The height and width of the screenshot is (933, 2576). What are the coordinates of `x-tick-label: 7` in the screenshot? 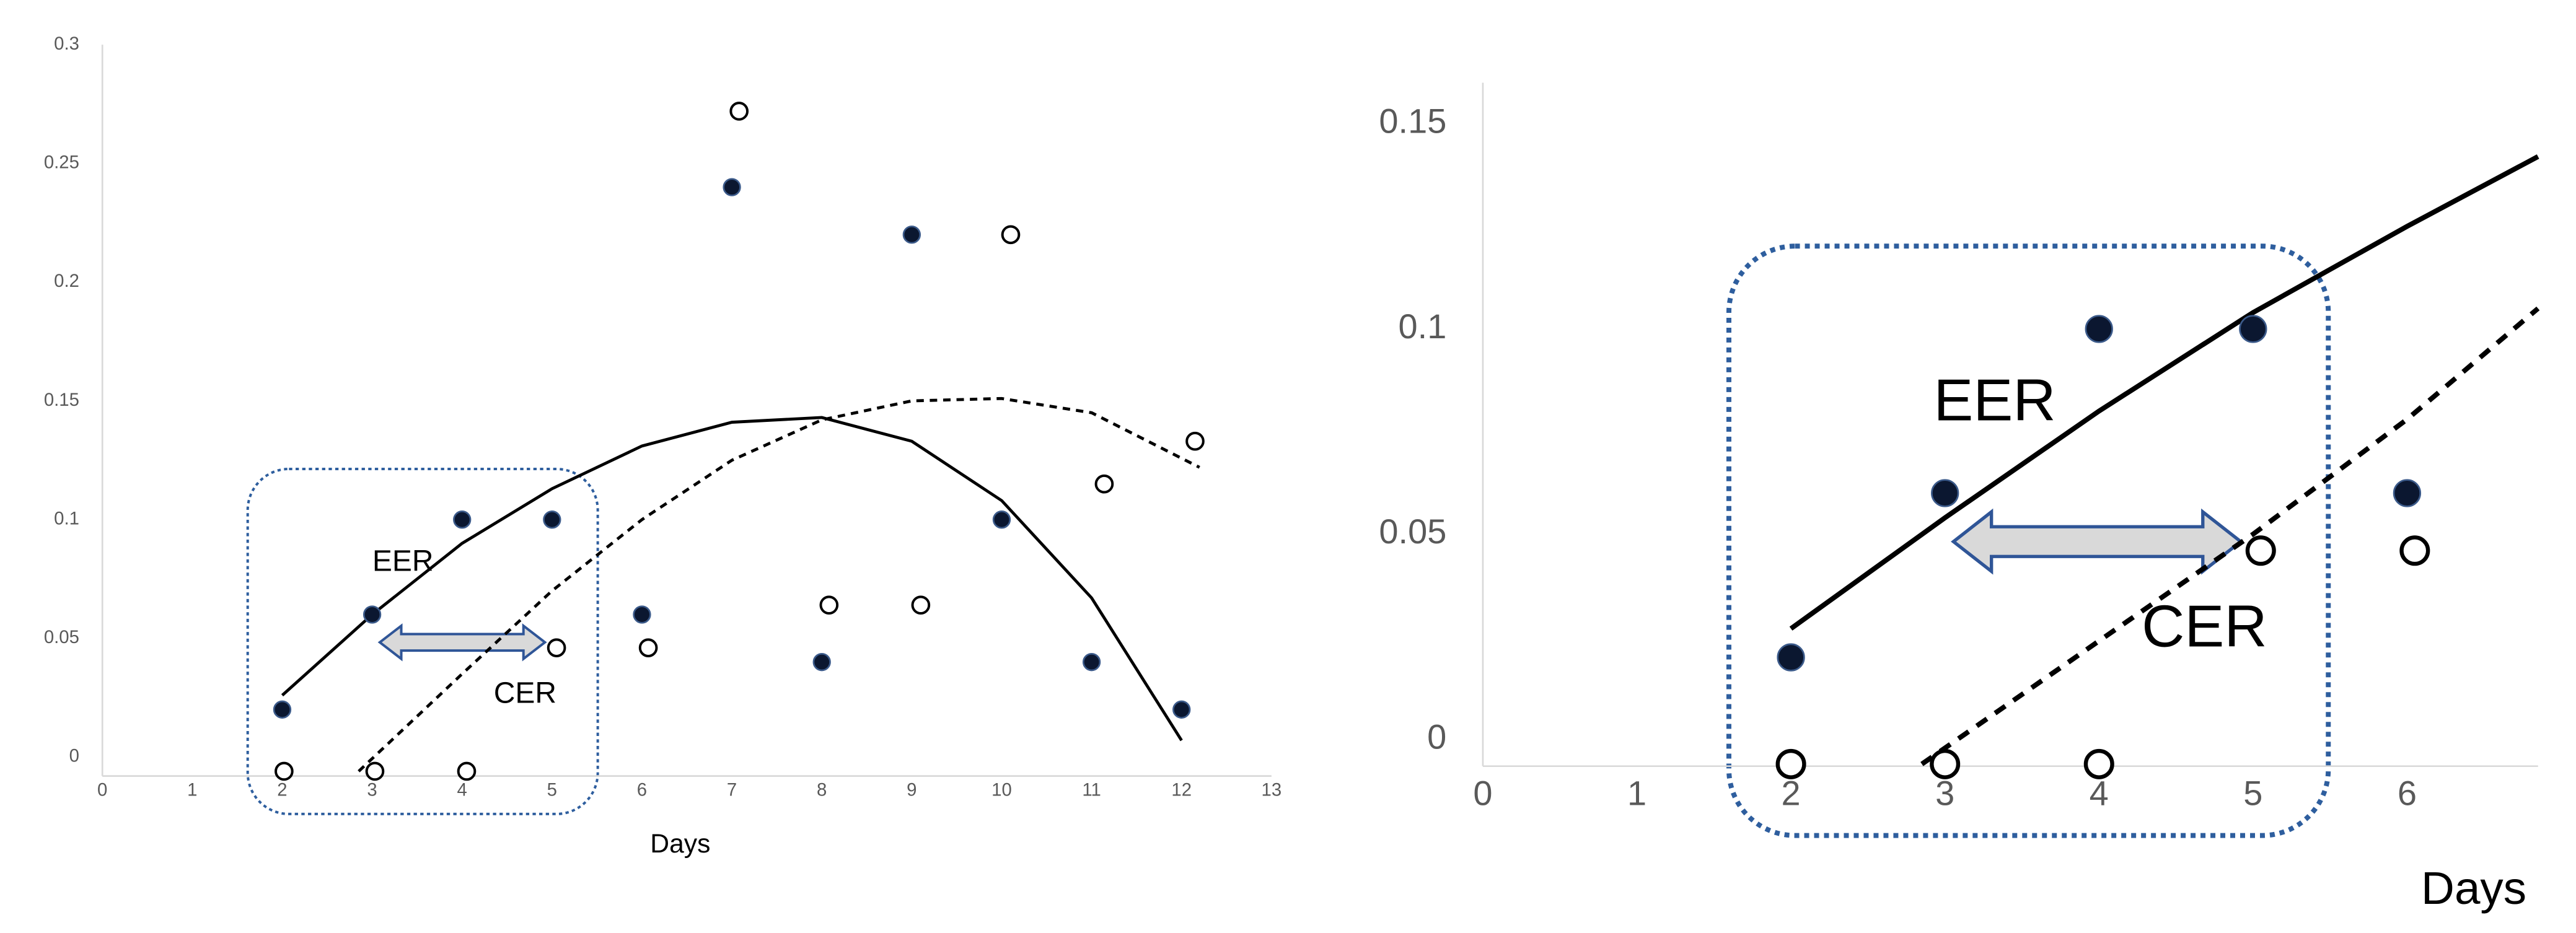 It's located at (732, 789).